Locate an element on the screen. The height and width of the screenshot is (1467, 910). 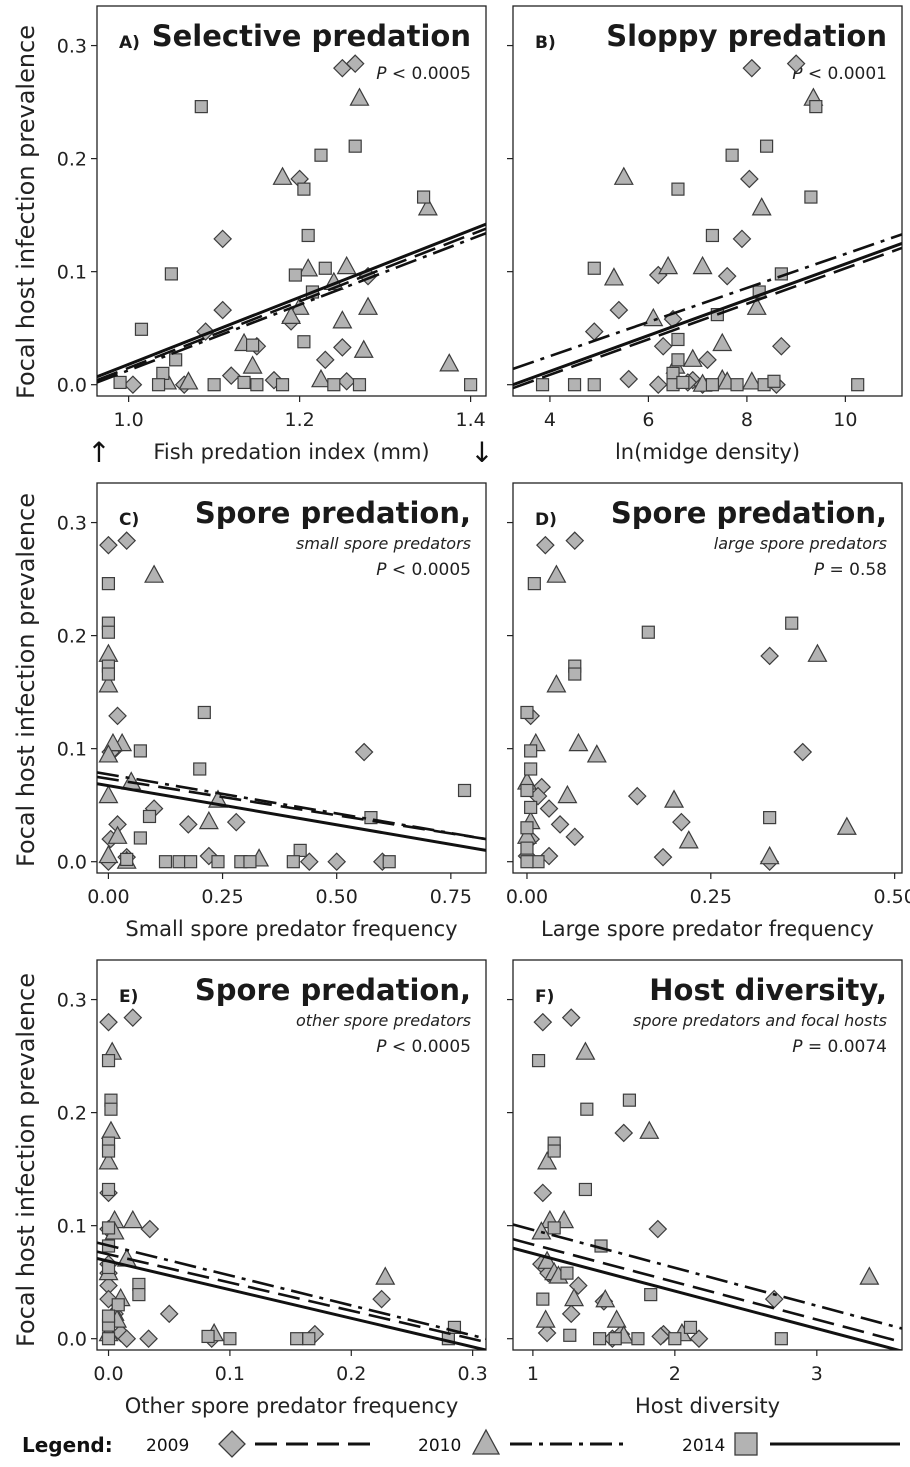
p-value: P < 0.0001 is located at coordinates (839, 74).